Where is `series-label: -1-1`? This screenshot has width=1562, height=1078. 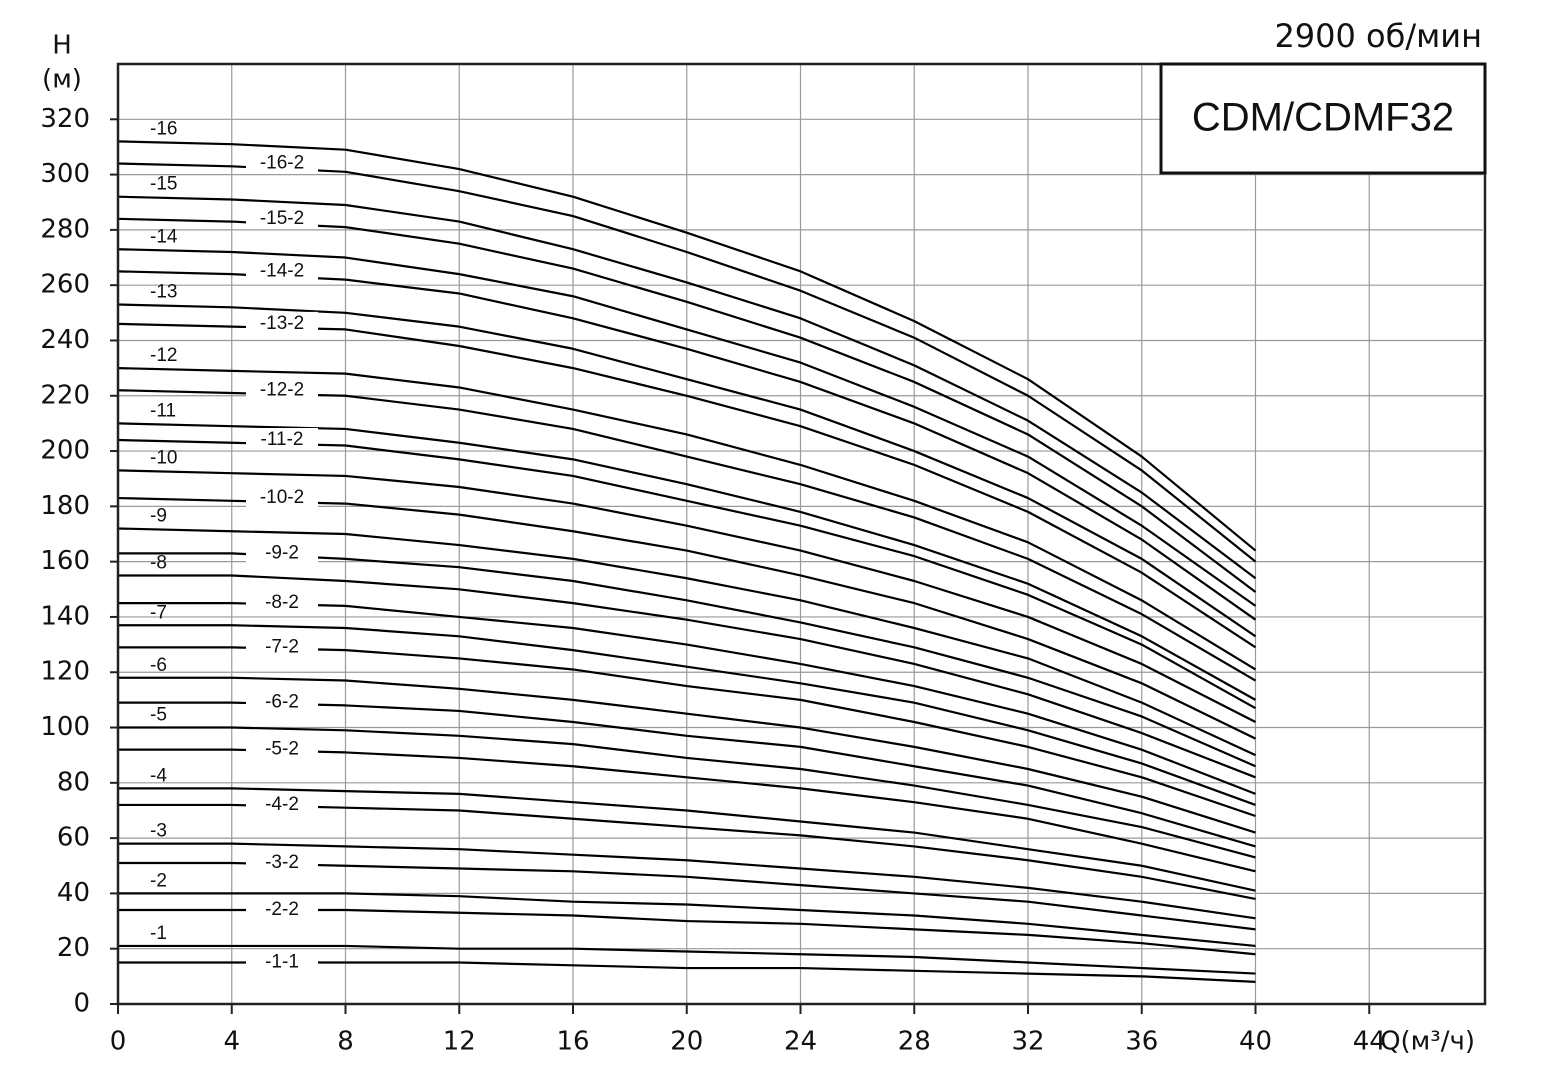
series-label: -1-1 is located at coordinates (282, 962).